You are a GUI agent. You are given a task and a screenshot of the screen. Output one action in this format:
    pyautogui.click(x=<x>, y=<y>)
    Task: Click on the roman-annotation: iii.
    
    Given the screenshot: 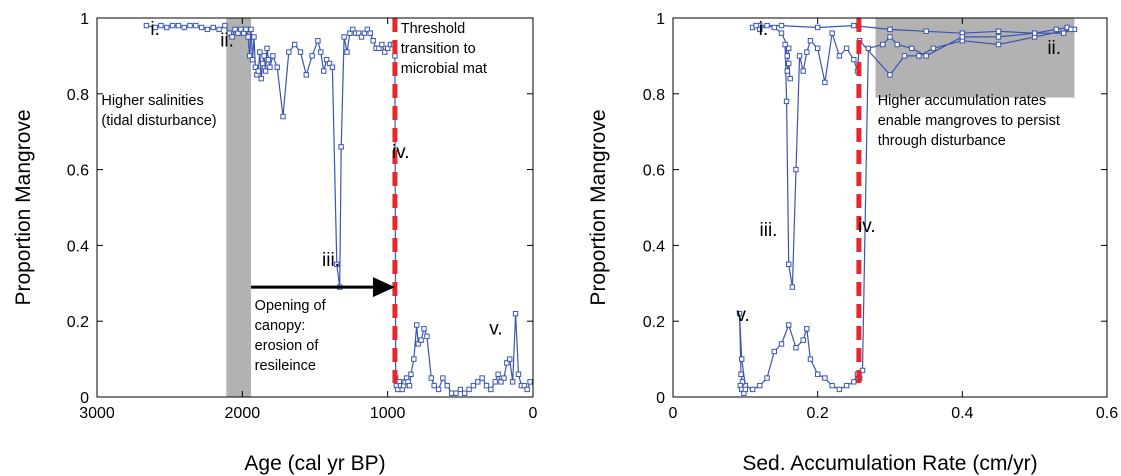 What is the action you would take?
    pyautogui.click(x=331, y=260)
    